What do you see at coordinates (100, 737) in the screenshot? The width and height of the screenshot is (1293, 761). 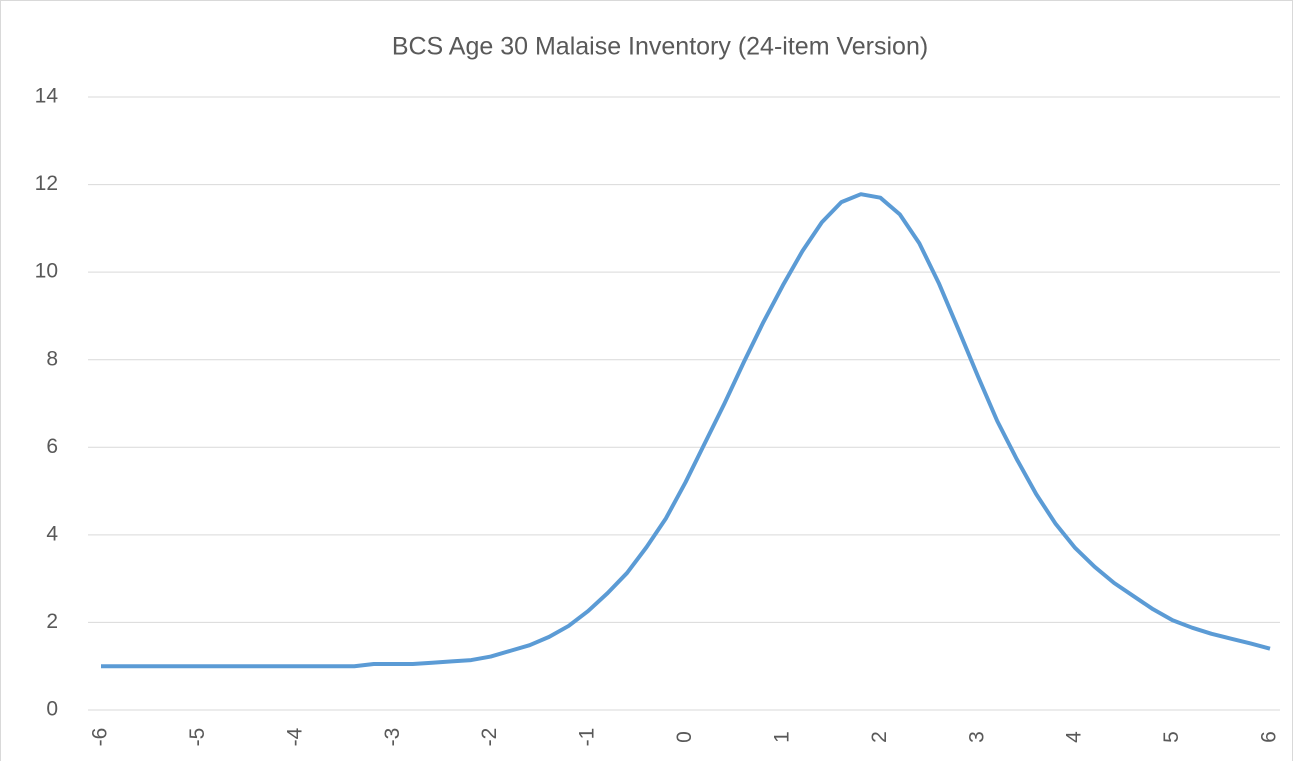 I see `x-tick-label: -6` at bounding box center [100, 737].